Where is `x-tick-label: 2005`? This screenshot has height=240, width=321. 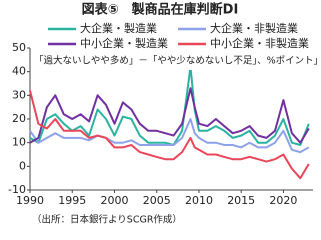
x-tick-label: 2005 is located at coordinates (157, 200).